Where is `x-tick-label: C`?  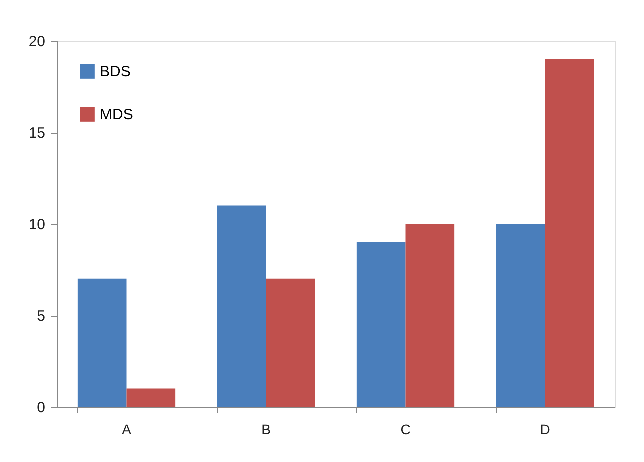 x-tick-label: C is located at coordinates (405, 430).